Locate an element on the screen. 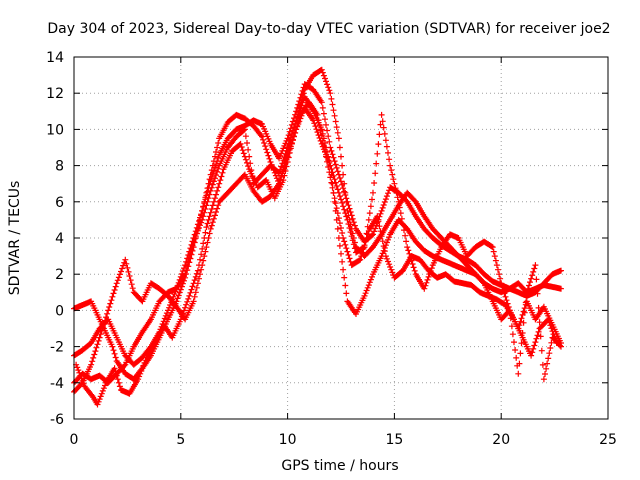 This screenshot has height=480, width=640. x-tick-label: 0 is located at coordinates (74, 440).